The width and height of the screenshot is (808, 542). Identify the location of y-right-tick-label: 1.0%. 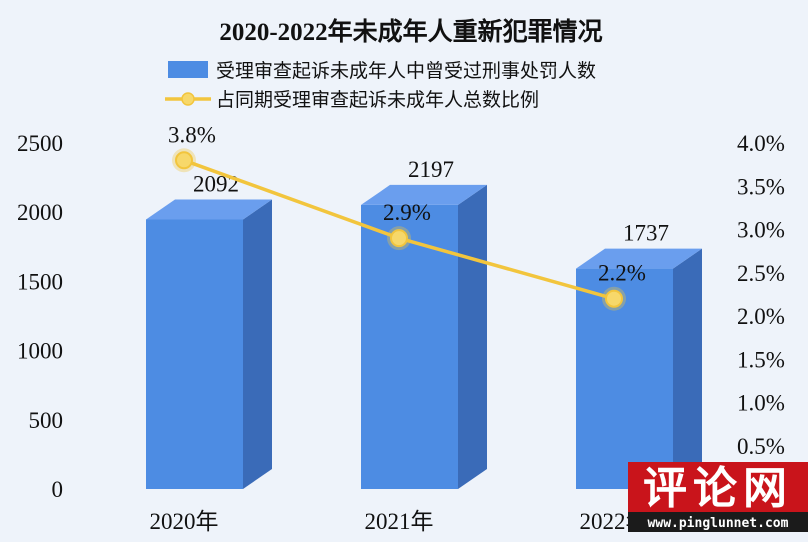
(761, 403).